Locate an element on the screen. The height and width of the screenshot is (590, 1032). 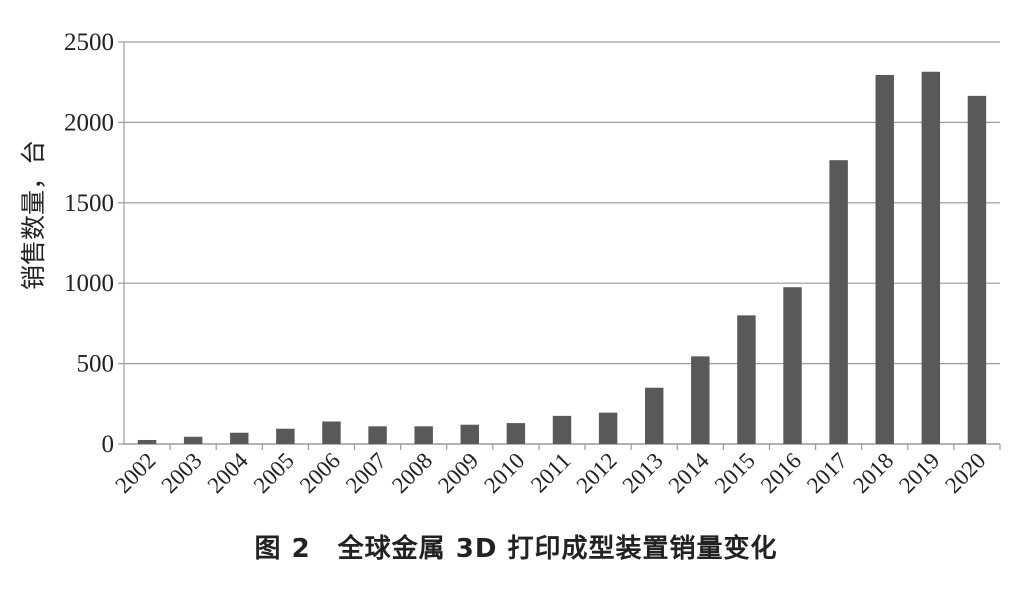
bar-2011 is located at coordinates (562, 429).